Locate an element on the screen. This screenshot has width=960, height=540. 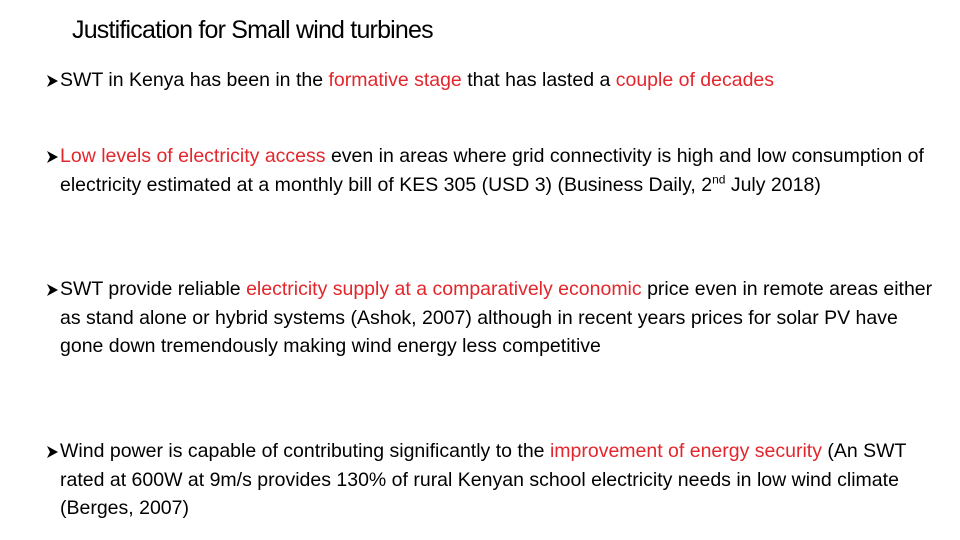
highlighted-text: Low levels of electricity access is located at coordinates (193, 156).